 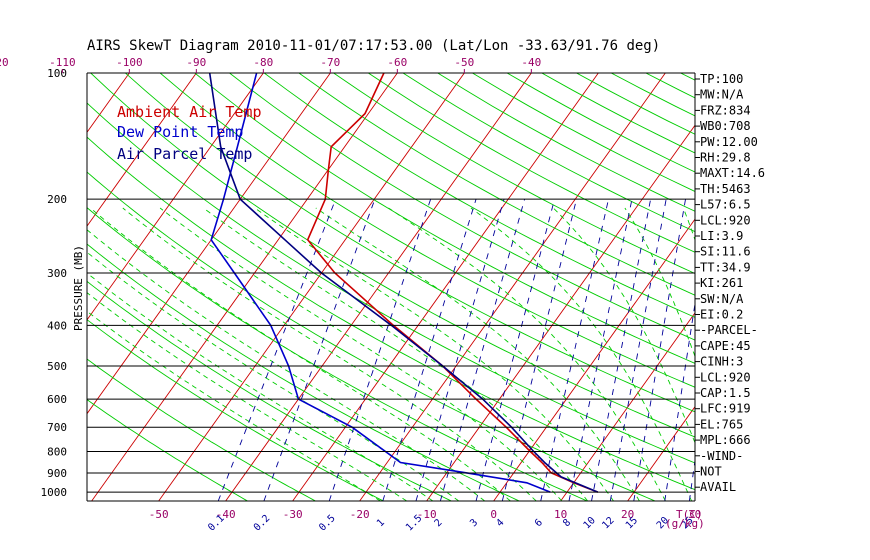 I want to click on temperature-unit-label: T(C), so click(x=689, y=514).